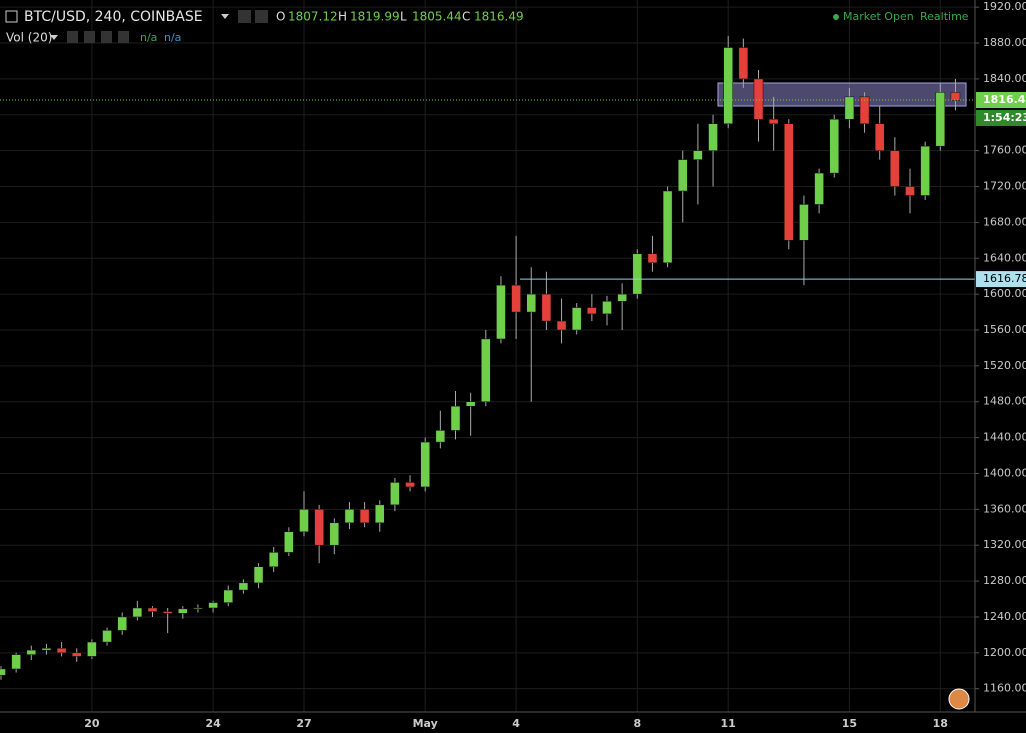 Image resolution: width=1026 pixels, height=733 pixels. I want to click on volume-ma-value: n/a, so click(172, 37).